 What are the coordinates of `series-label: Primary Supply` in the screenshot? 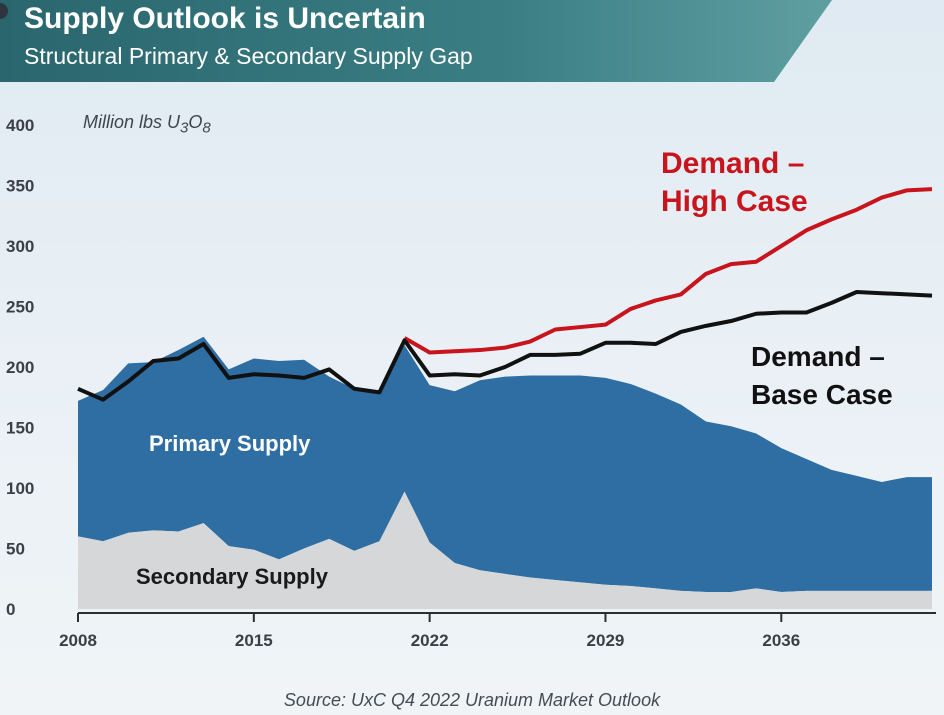 It's located at (230, 443).